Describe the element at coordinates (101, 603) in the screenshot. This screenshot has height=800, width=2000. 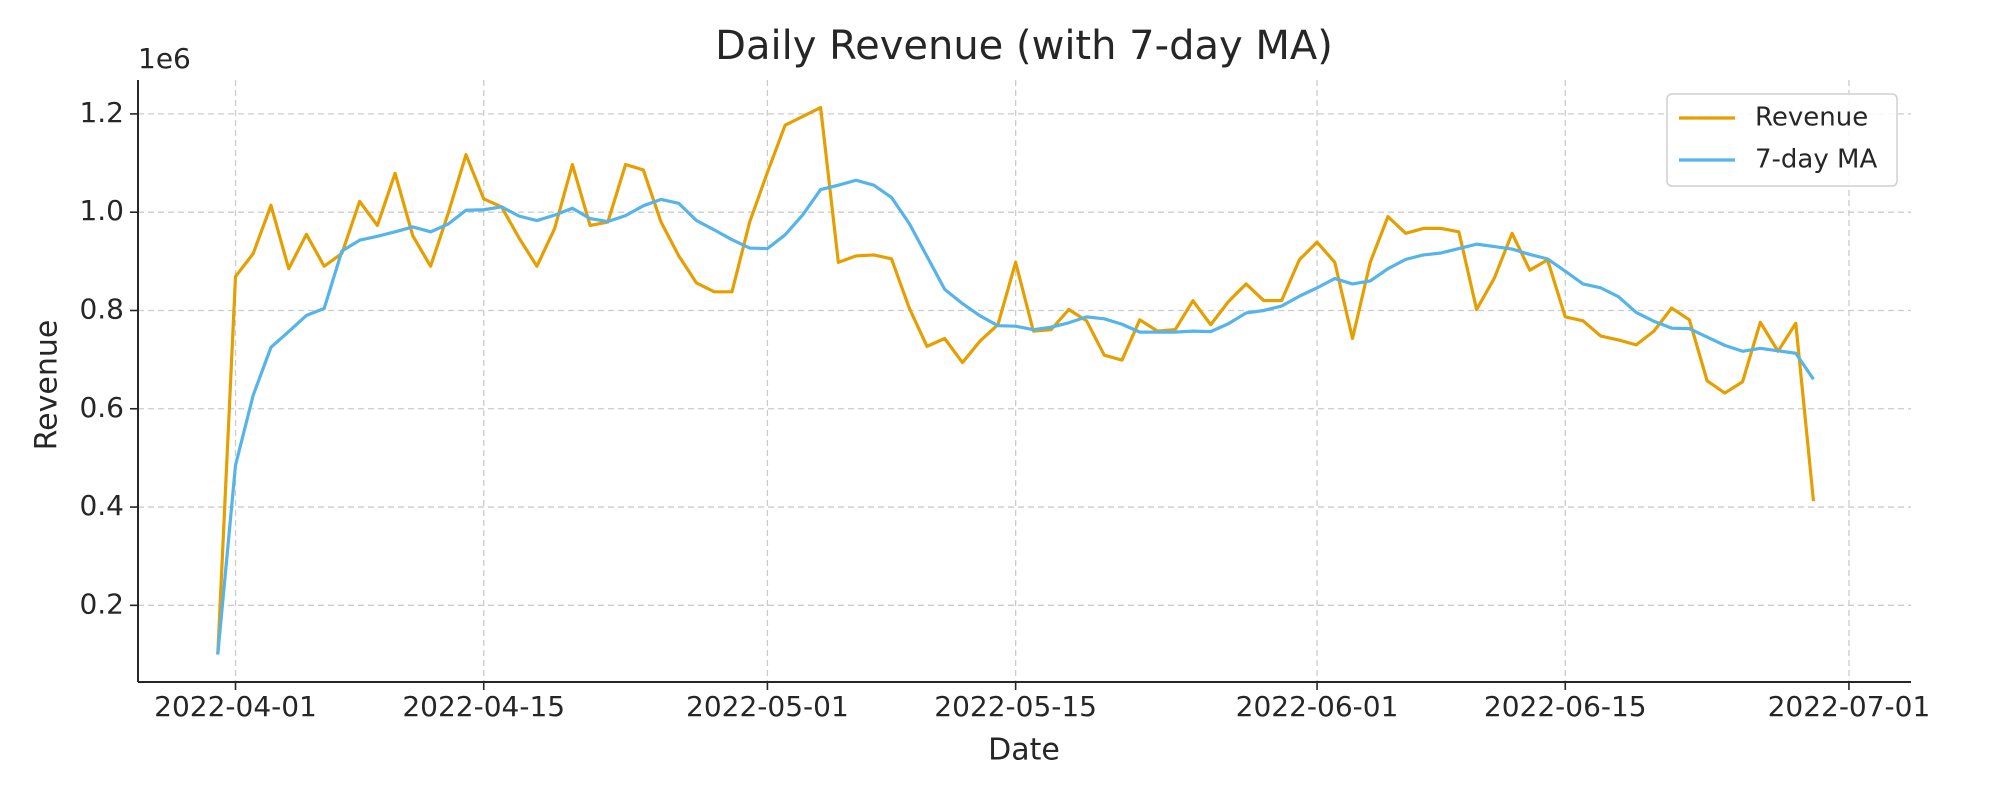
I see `y-tick-label: 0.2` at that location.